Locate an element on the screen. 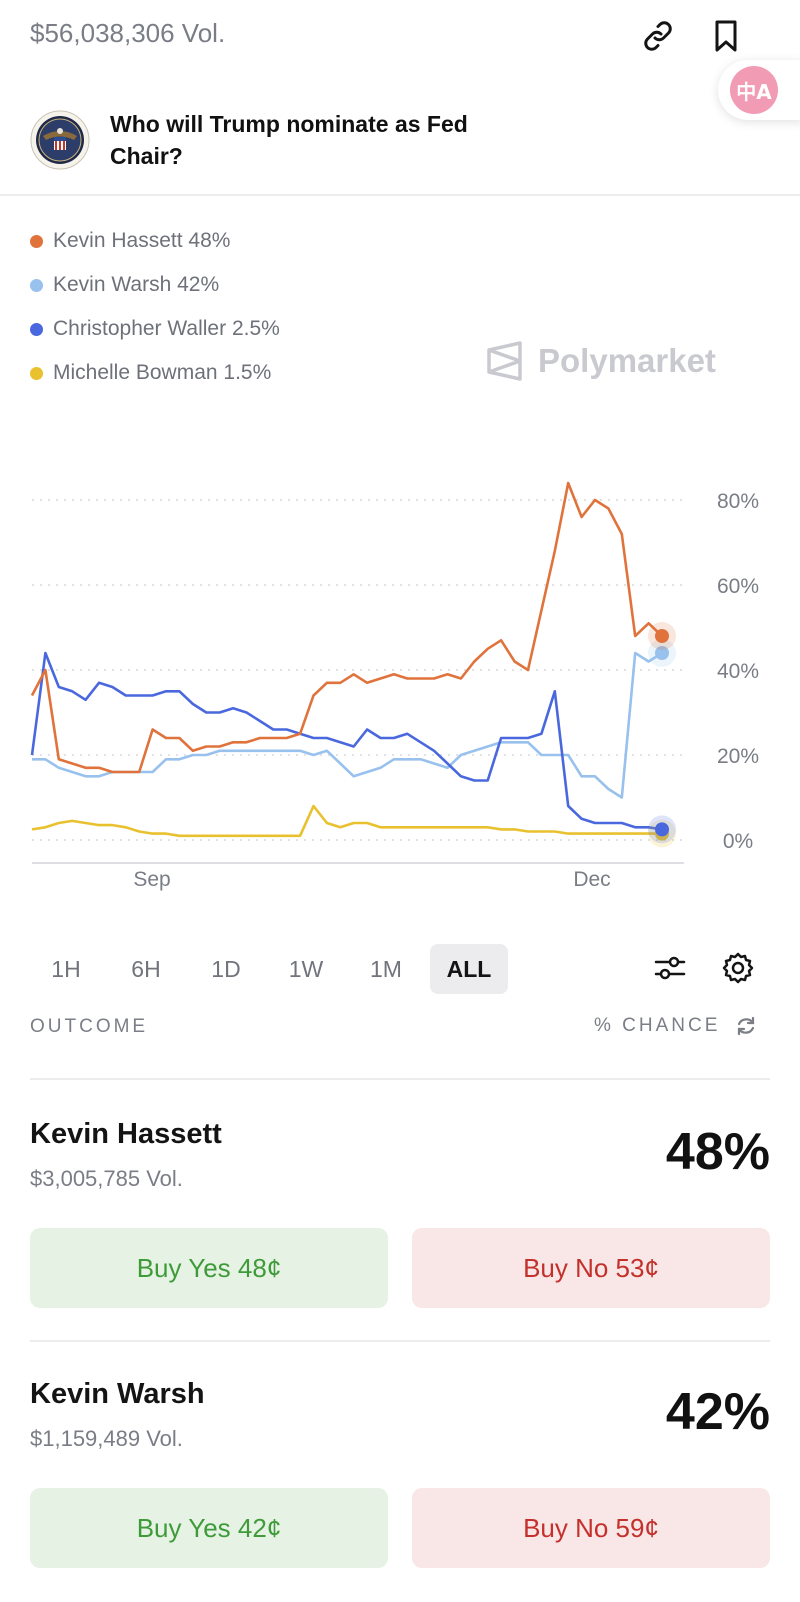  x-tick-label: Dec is located at coordinates (591, 879).